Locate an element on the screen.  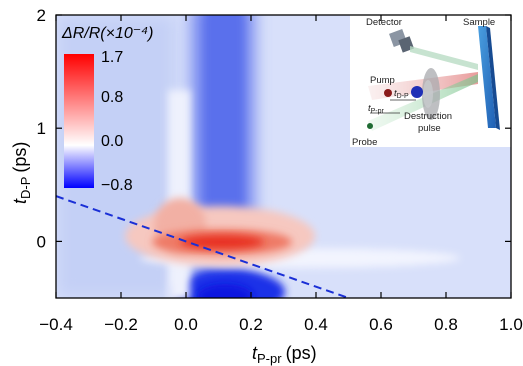
colorbar-tick-max: 1.7 is located at coordinates (112, 57).